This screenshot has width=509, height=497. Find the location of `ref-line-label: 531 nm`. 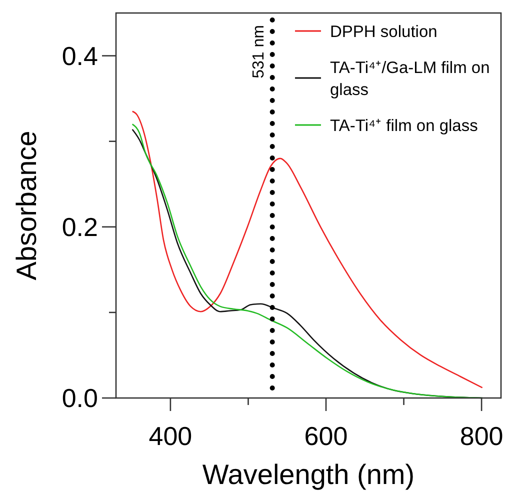

ref-line-label: 531 nm is located at coordinates (259, 51).